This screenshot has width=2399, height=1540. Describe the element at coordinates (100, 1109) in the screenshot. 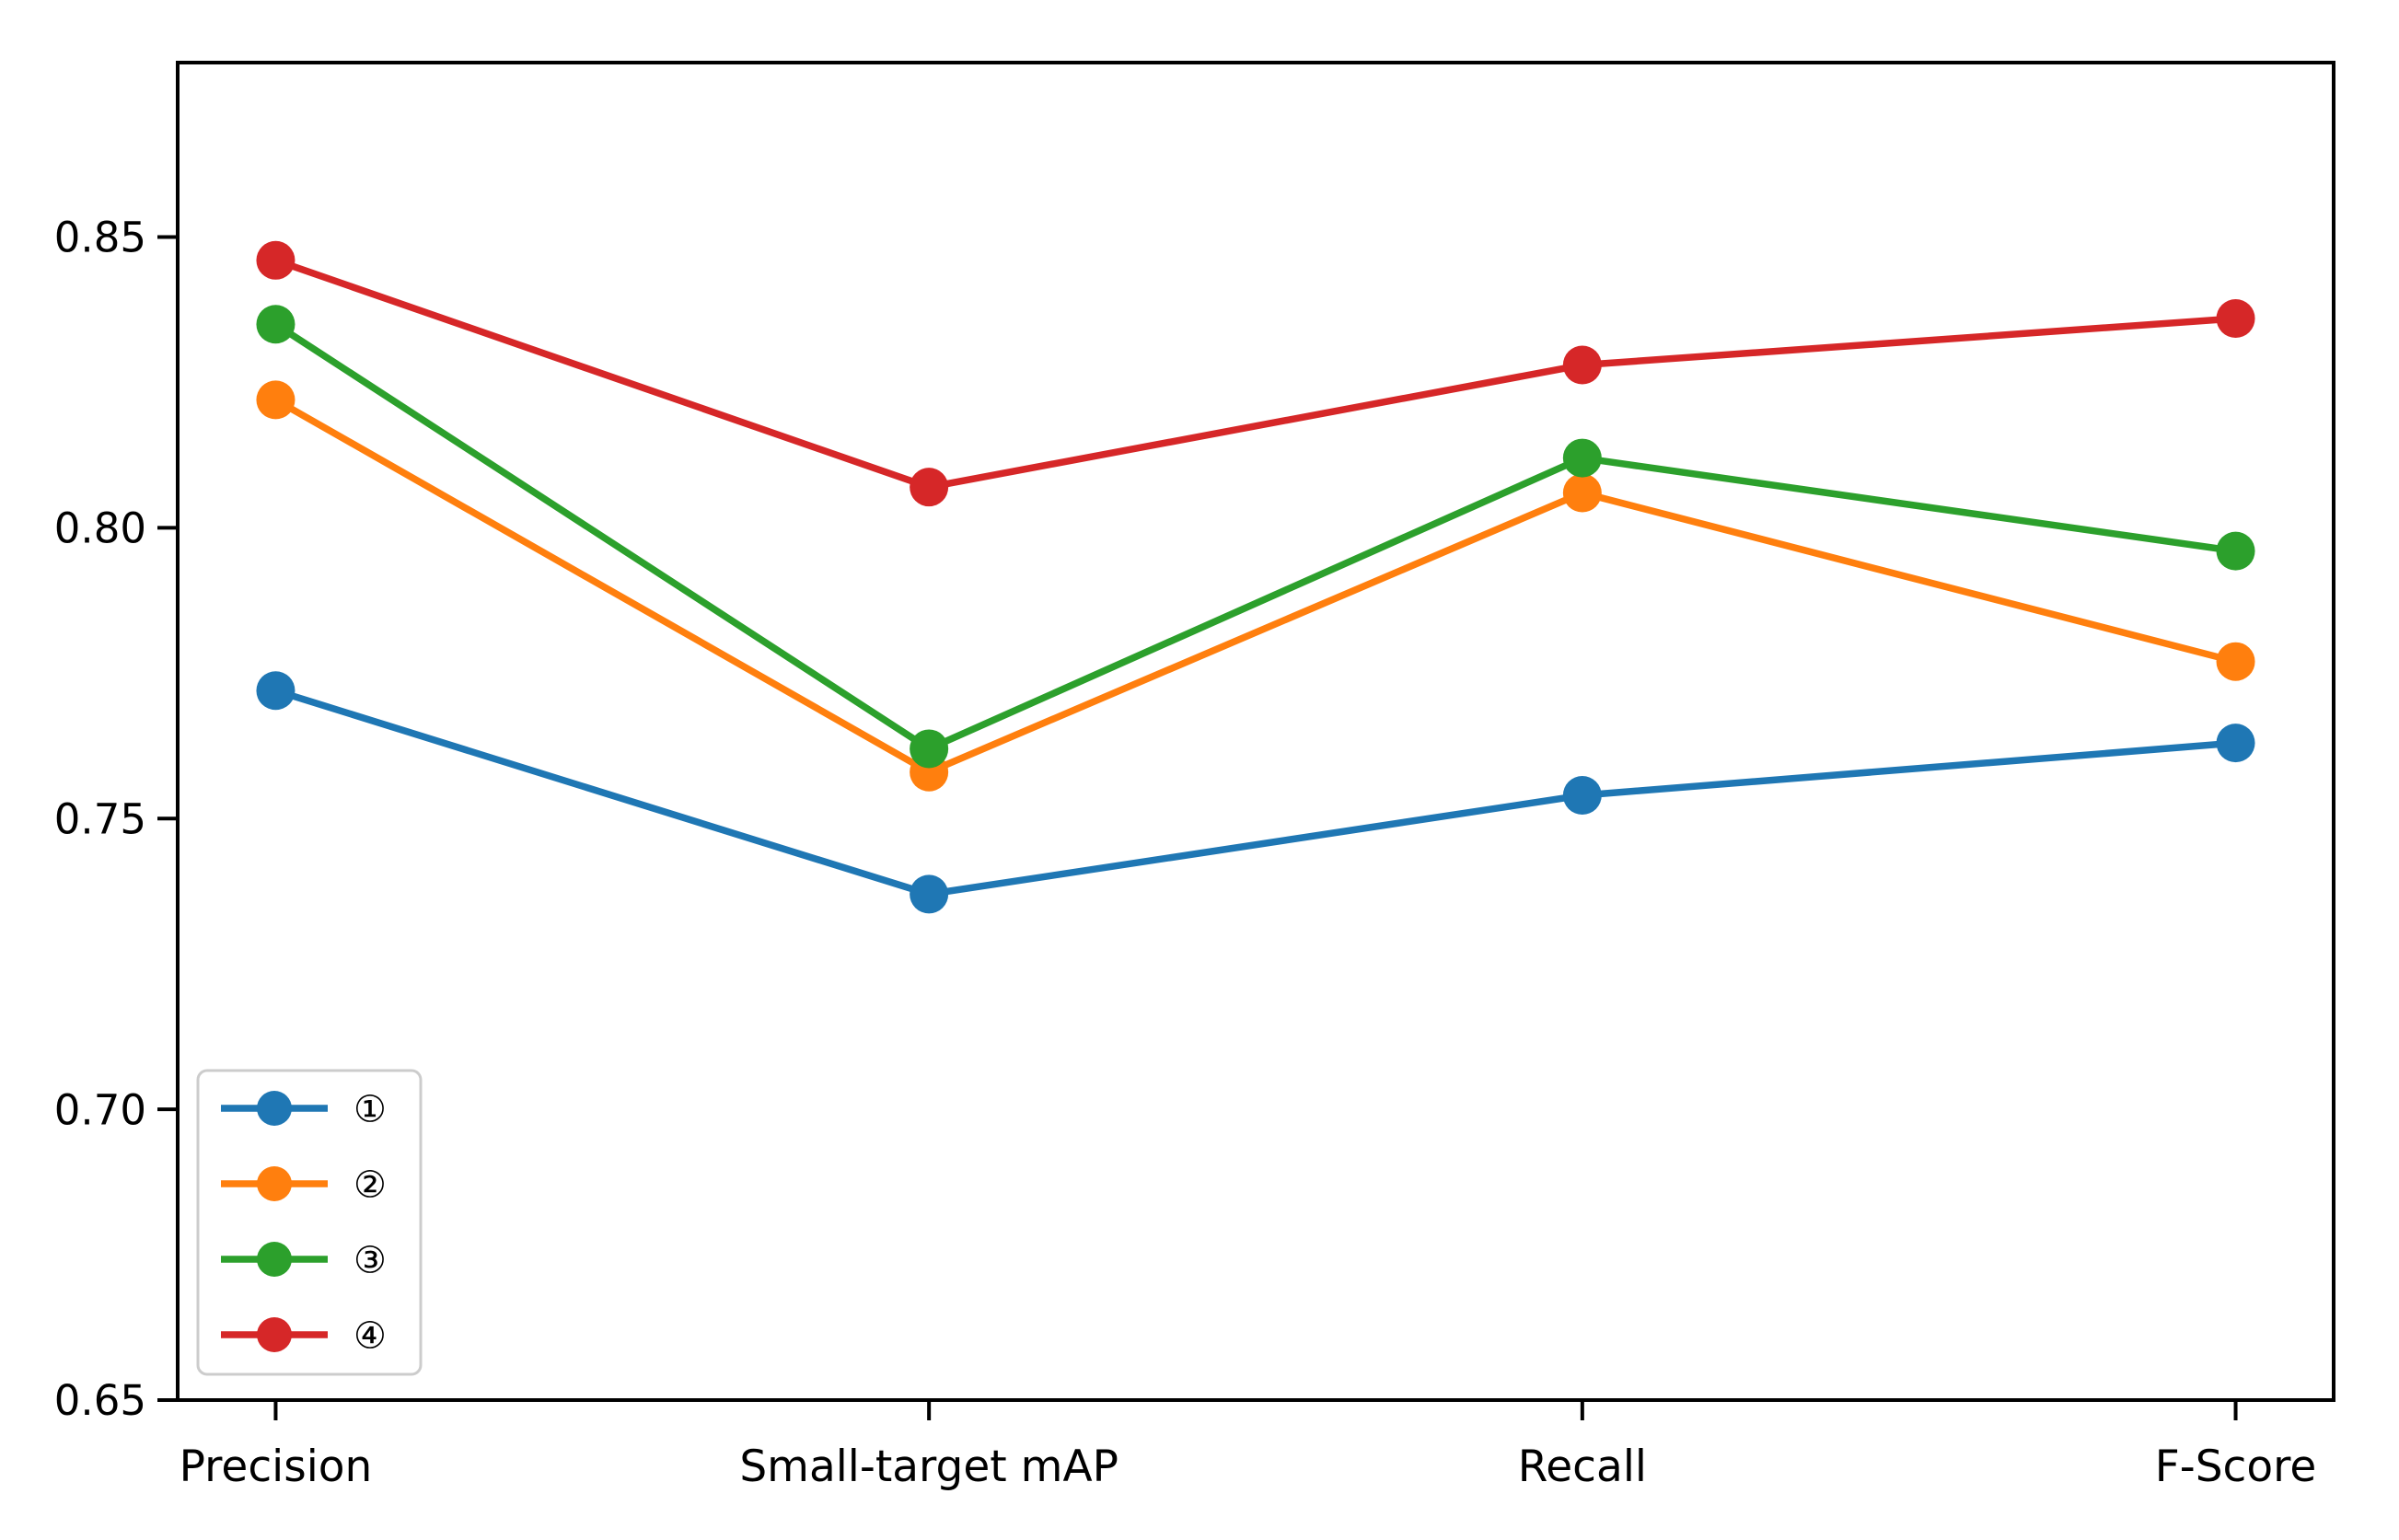

I see `y-tick-label: 0.70` at that location.